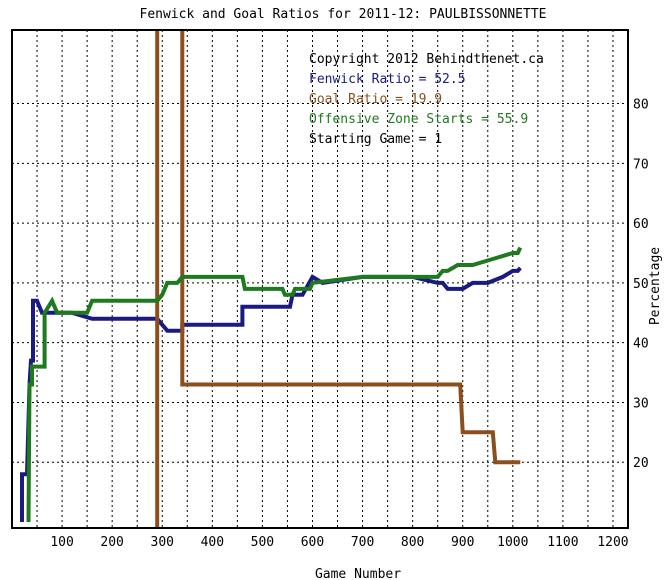 The image size is (665, 580). I want to click on y-tick-label: 40, so click(641, 344).